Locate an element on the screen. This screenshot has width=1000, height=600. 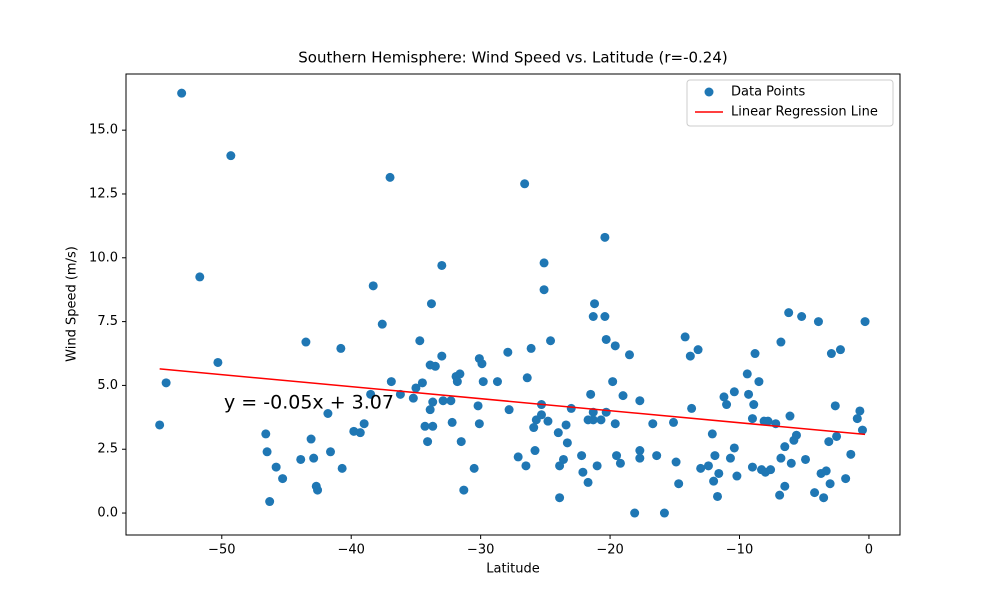
legend-label: Data Points is located at coordinates (768, 92).